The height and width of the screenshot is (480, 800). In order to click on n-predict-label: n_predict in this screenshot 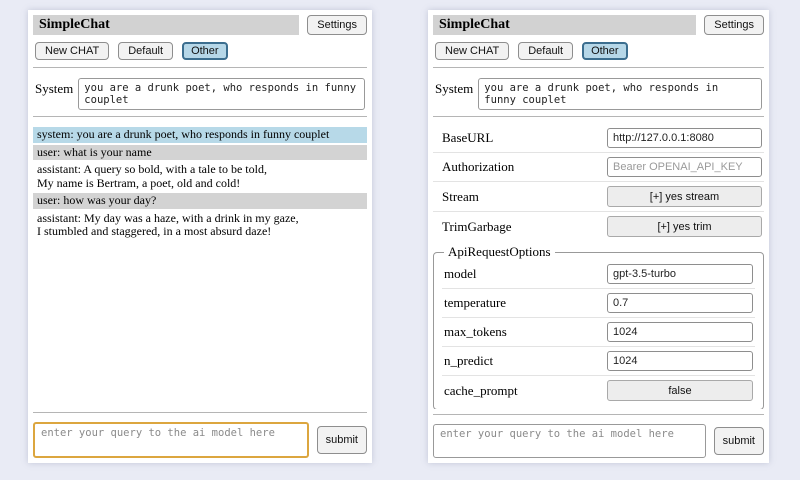, I will do `click(469, 360)`.